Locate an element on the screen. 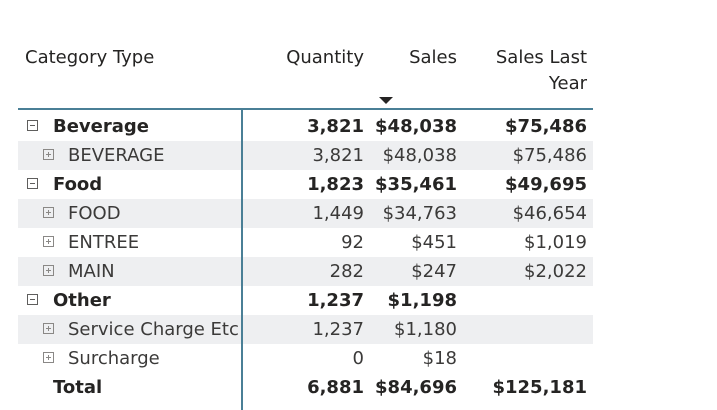 The height and width of the screenshot is (410, 717). sales-cell: $1,180 is located at coordinates (425, 329).